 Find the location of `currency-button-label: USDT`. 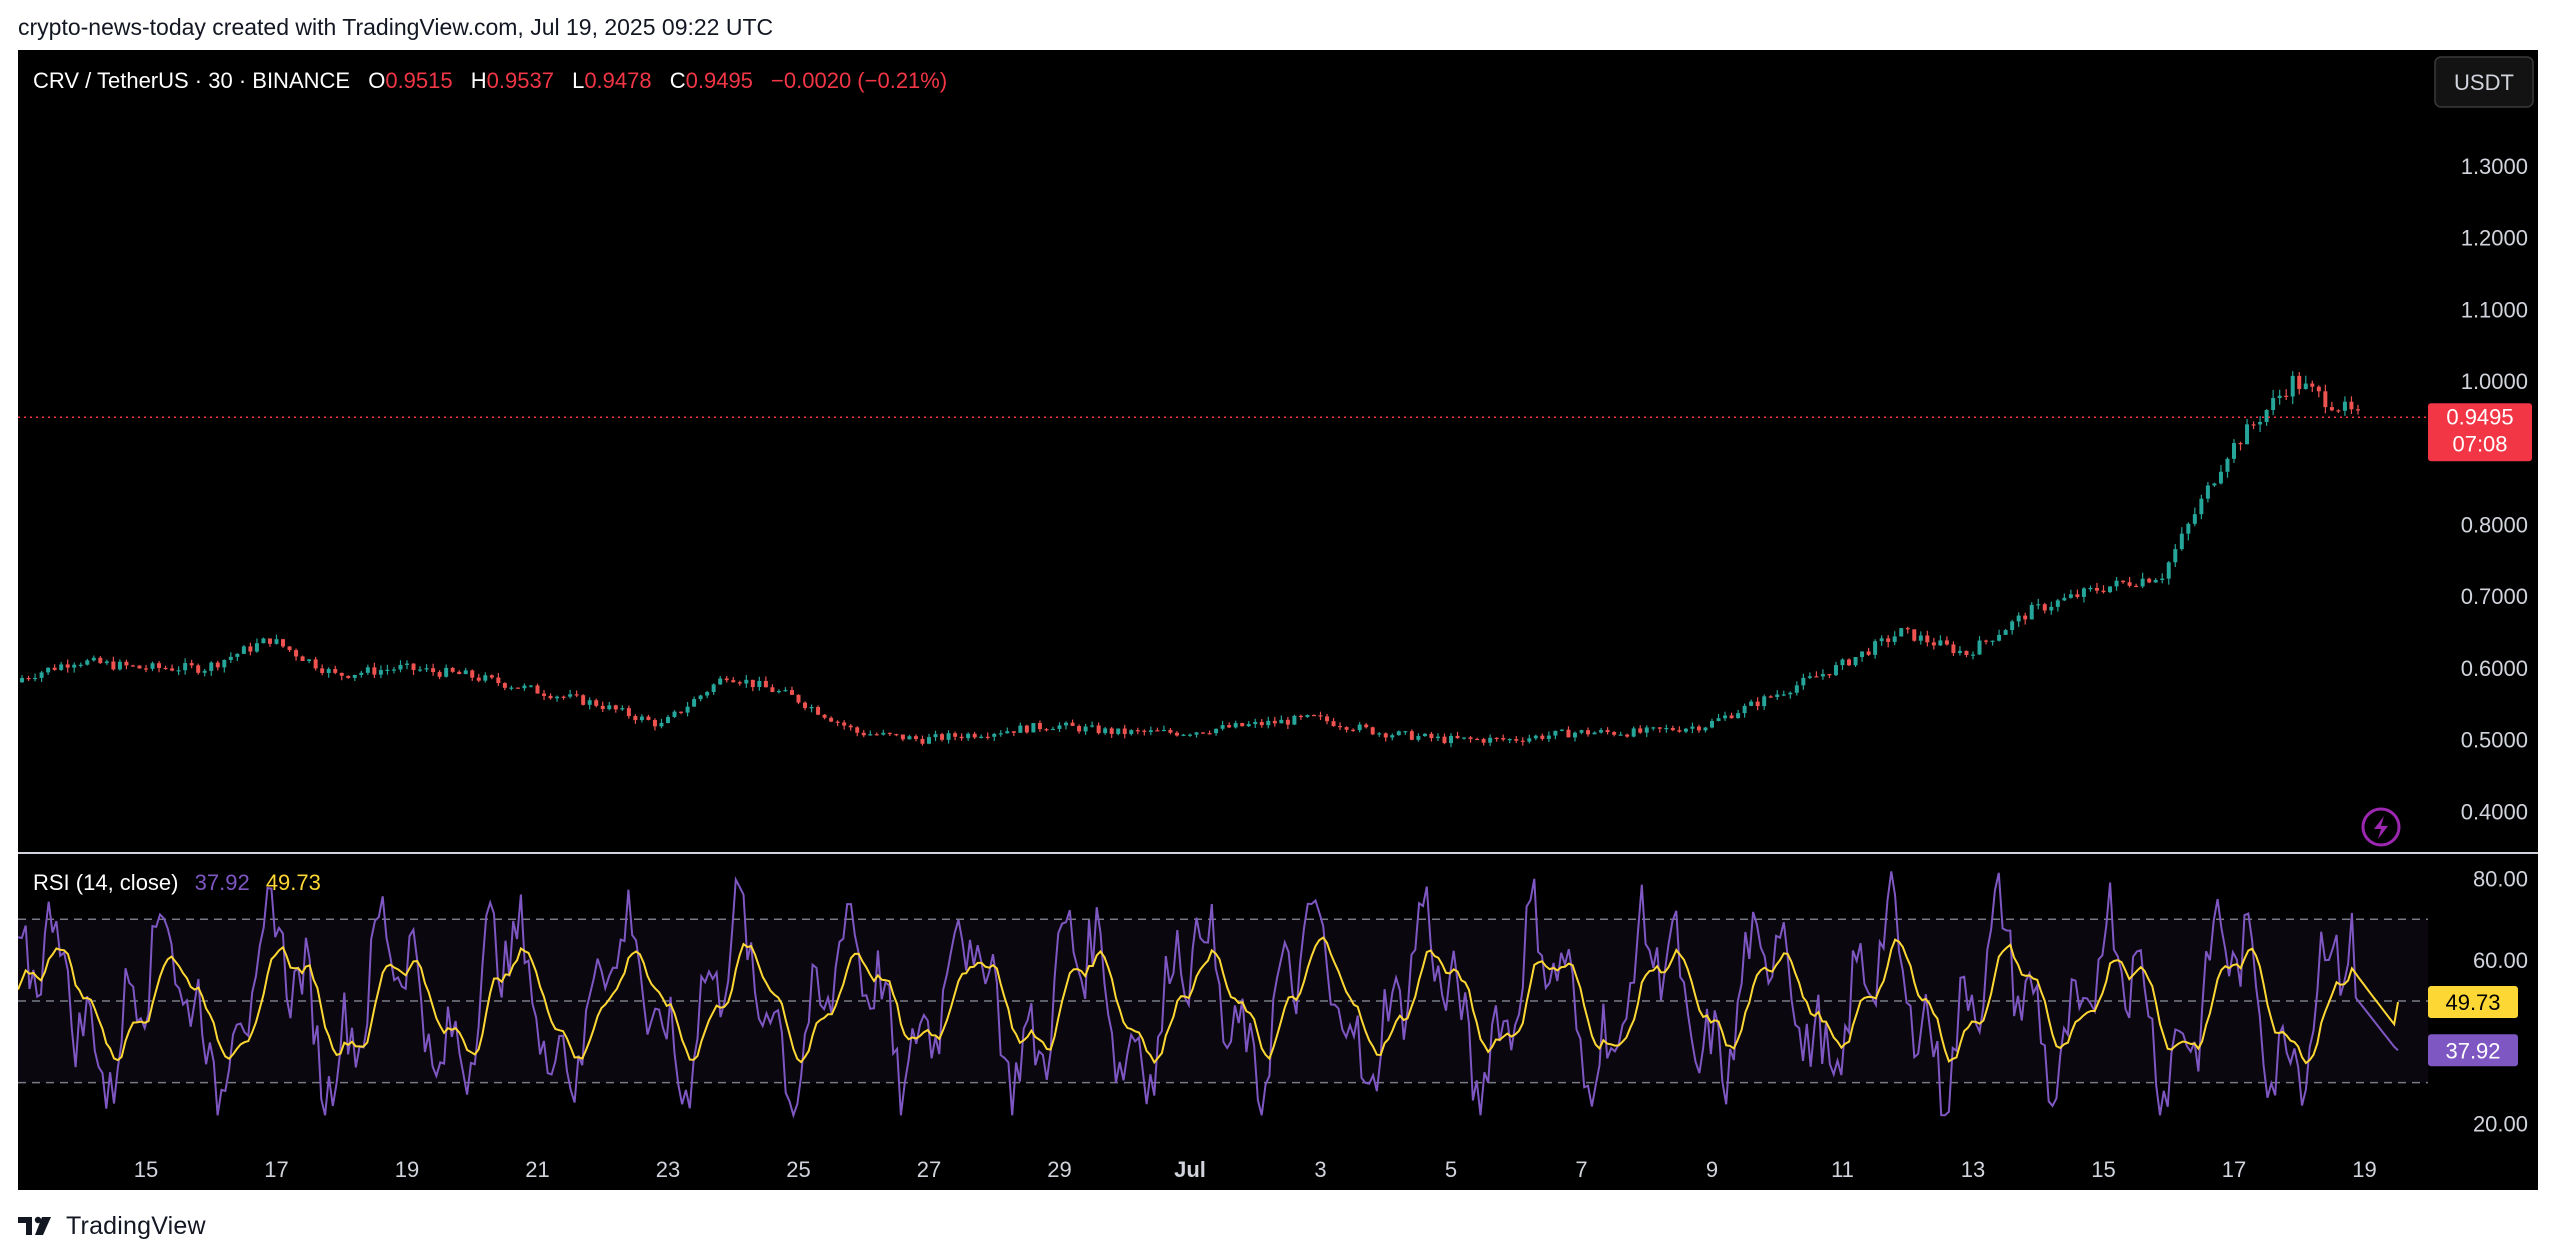

currency-button-label: USDT is located at coordinates (2484, 82).